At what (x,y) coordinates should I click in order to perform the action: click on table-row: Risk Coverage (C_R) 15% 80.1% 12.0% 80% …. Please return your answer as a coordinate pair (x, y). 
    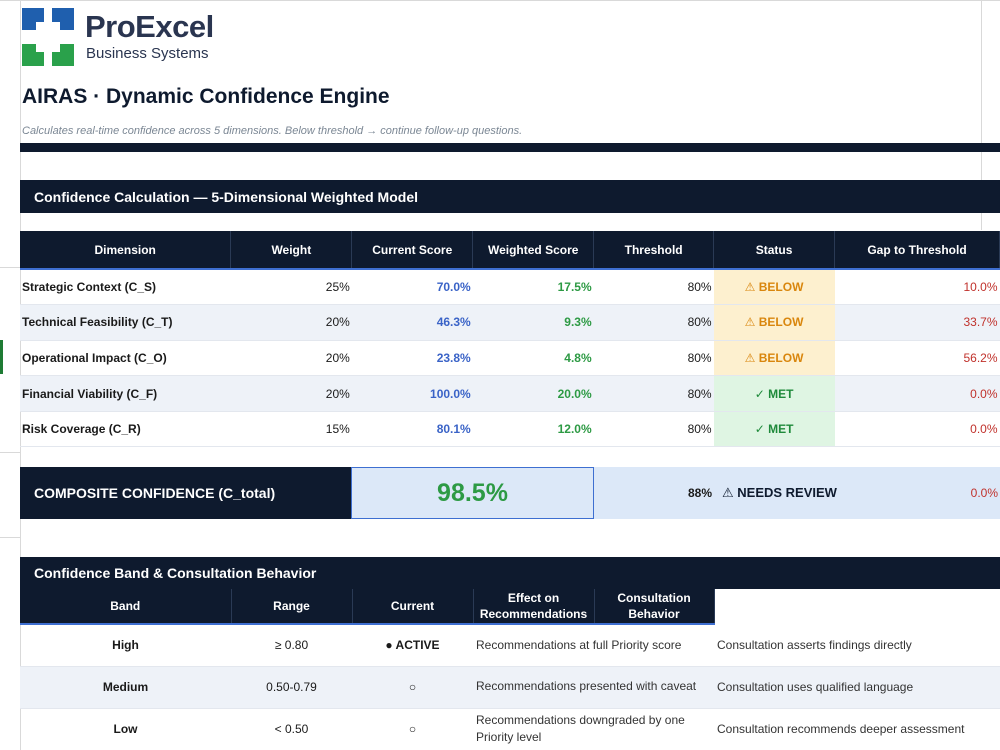
    Looking at the image, I should click on (510, 429).